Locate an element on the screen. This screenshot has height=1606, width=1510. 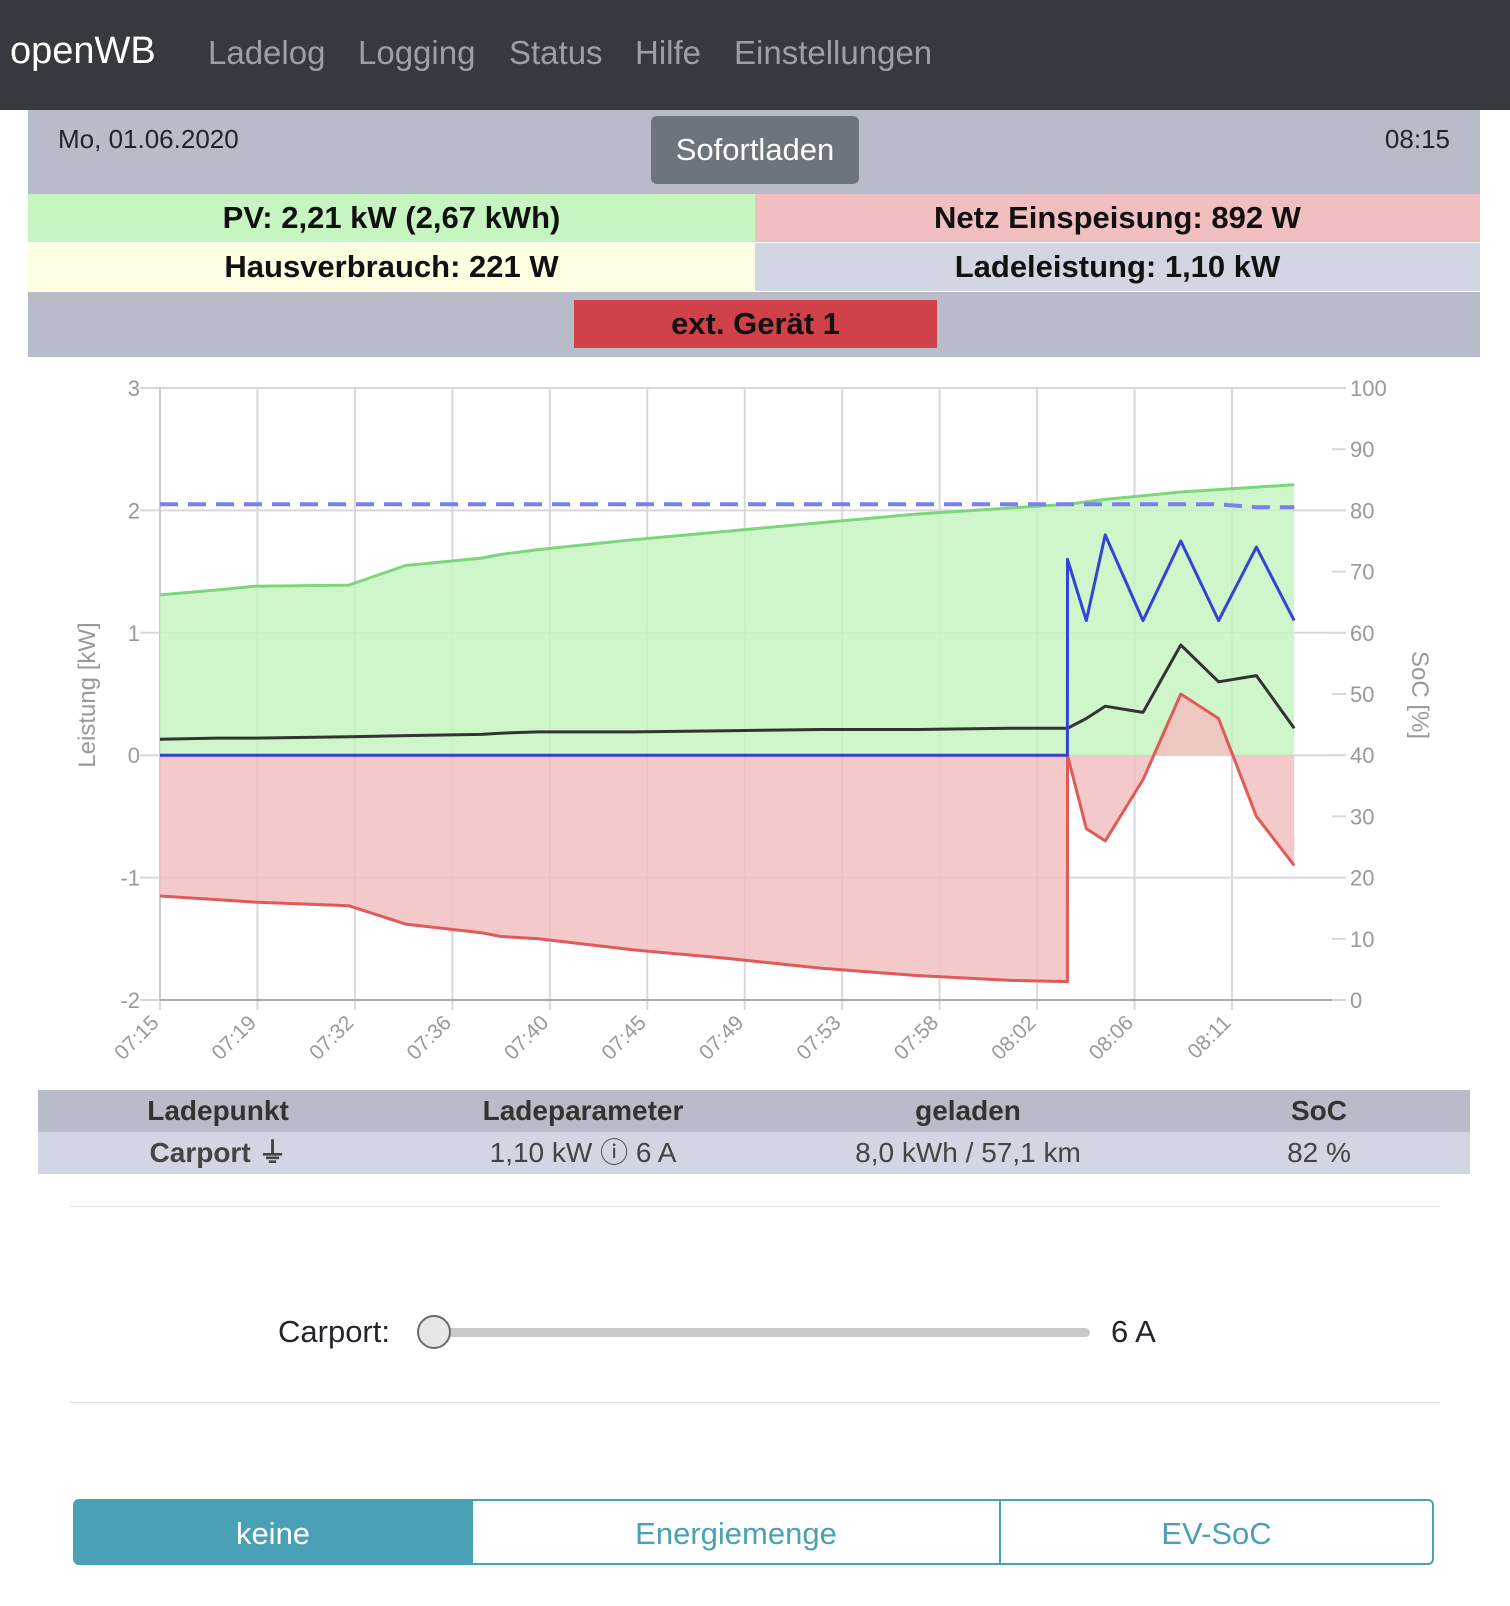
plug-icon: ⏚ is located at coordinates (272, 1152).